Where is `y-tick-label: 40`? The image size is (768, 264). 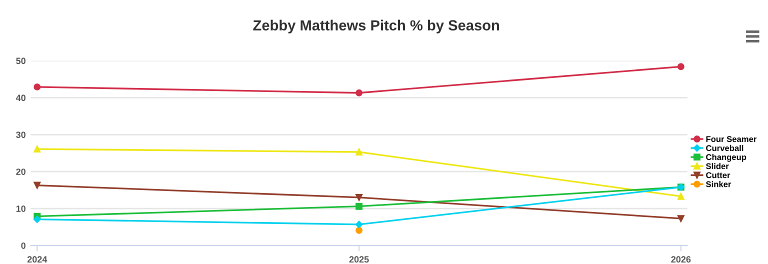 y-tick-label: 40 is located at coordinates (21, 98).